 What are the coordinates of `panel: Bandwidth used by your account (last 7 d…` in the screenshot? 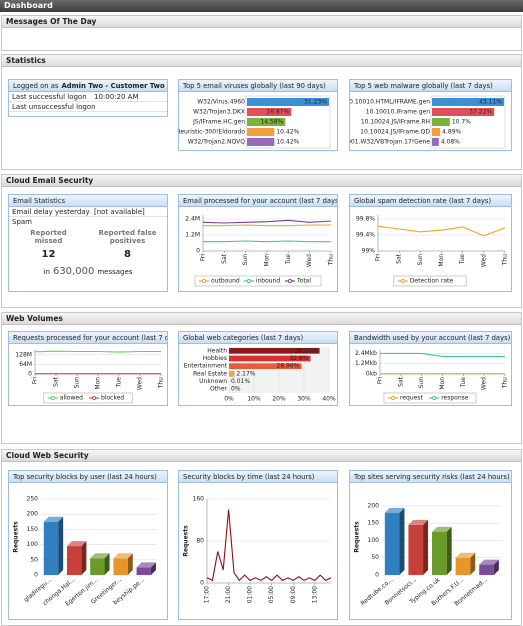 It's located at (430, 368).